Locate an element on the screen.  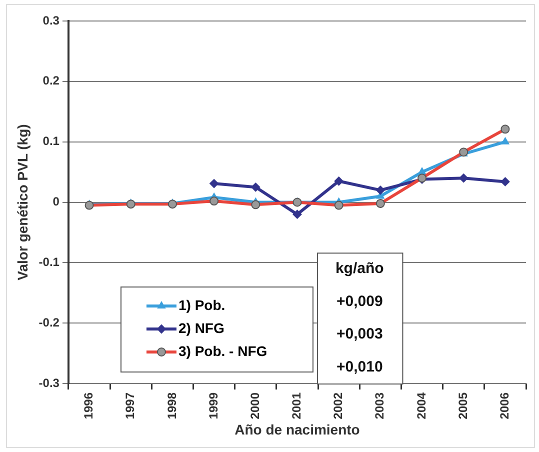
x-tick-label: 1999 is located at coordinates (213, 406).